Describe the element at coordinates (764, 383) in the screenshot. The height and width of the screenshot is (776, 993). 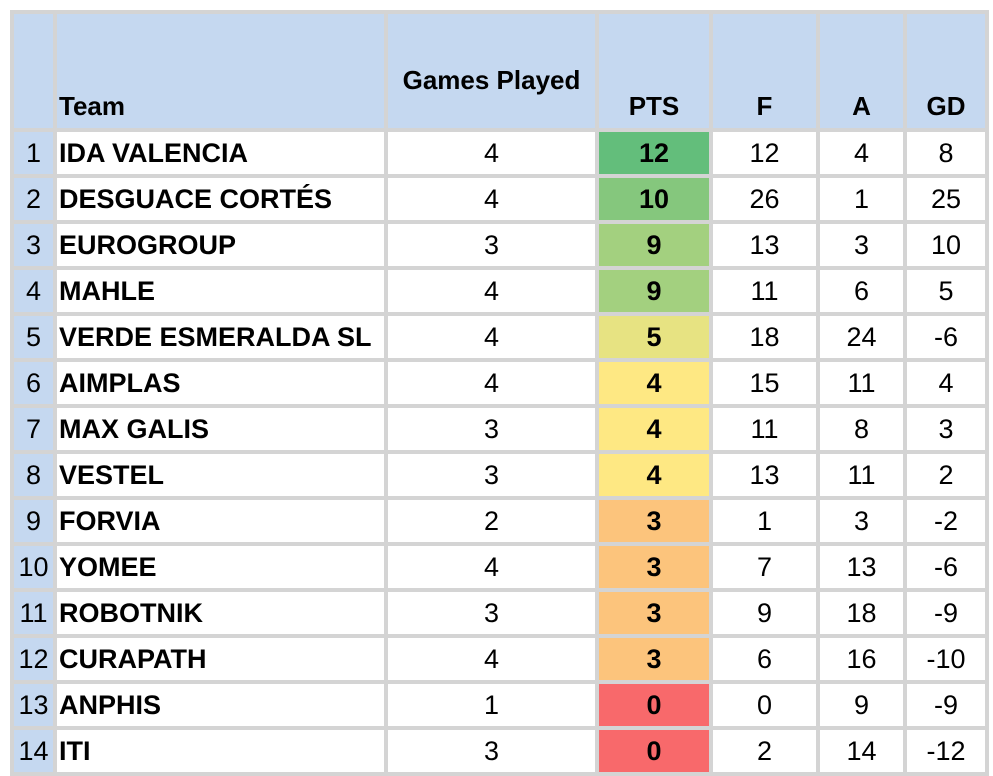
I see `goals-for-cell: 15` at that location.